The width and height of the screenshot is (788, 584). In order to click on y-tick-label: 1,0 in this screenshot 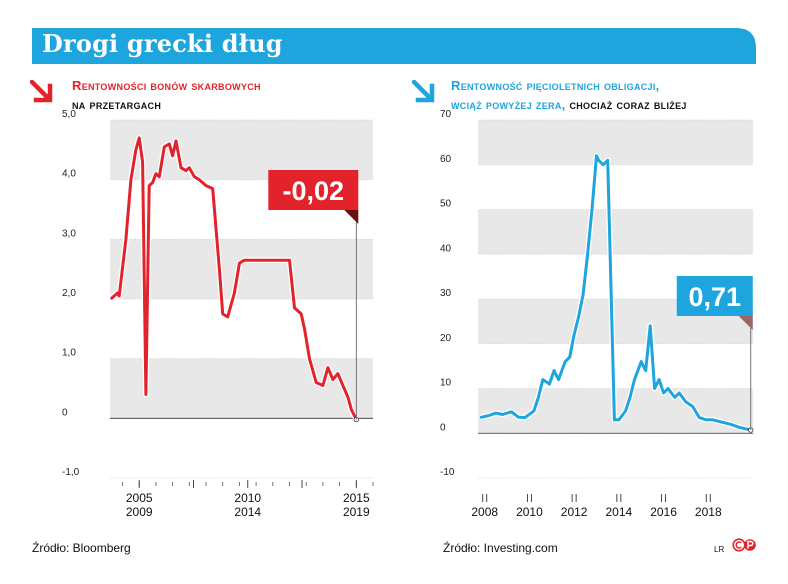, I will do `click(69, 353)`.